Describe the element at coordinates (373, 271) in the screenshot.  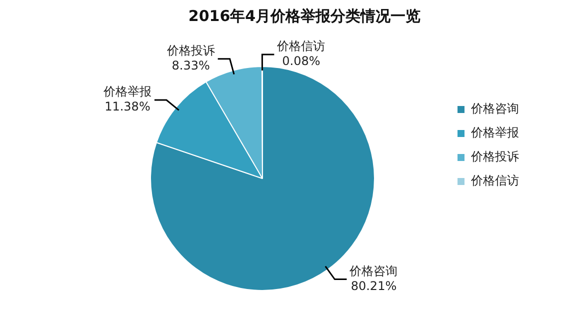
I see `slice-label: 价格咨询` at that location.